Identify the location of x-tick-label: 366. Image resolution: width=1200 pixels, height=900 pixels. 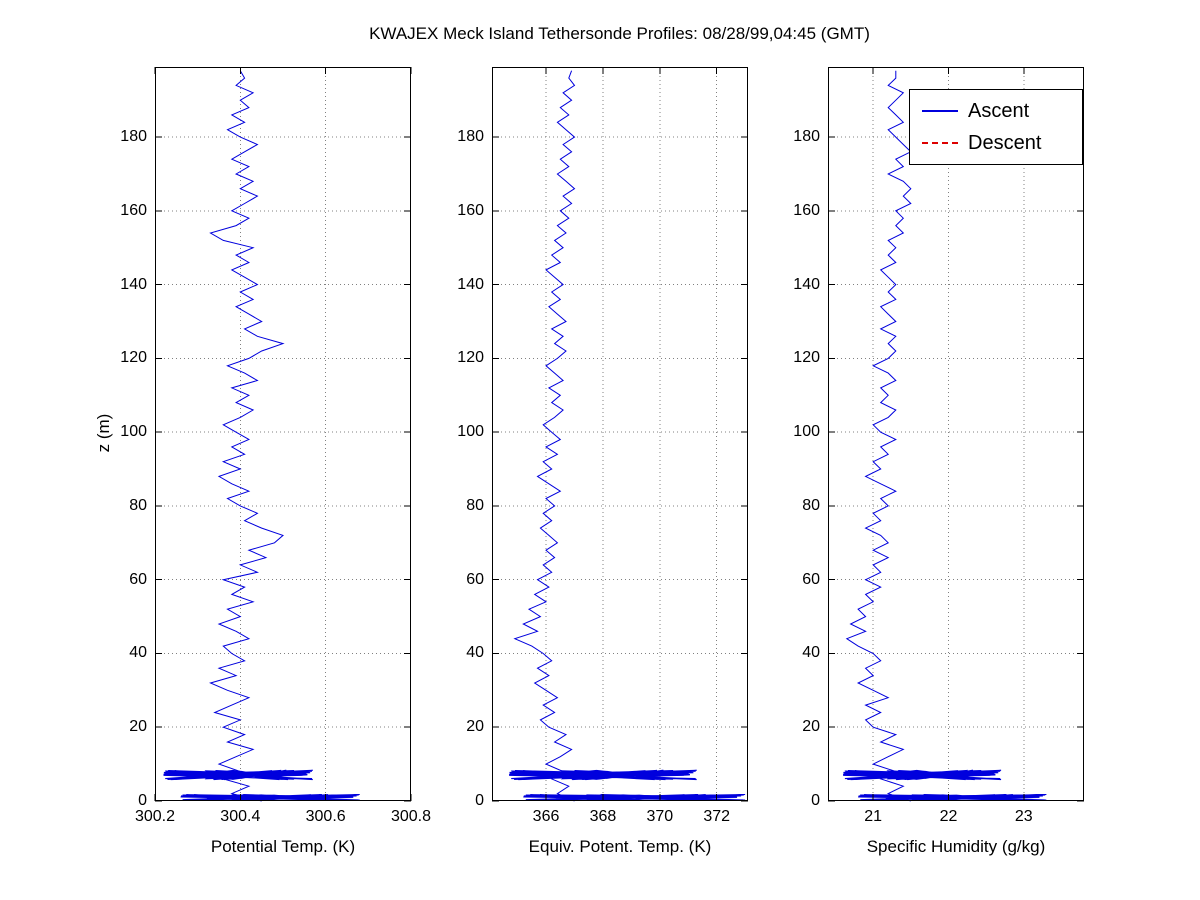
(546, 816).